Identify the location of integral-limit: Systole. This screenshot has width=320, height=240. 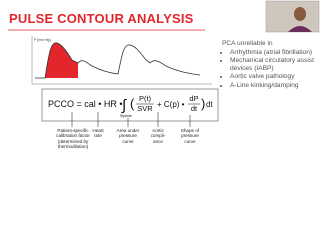
(126, 116).